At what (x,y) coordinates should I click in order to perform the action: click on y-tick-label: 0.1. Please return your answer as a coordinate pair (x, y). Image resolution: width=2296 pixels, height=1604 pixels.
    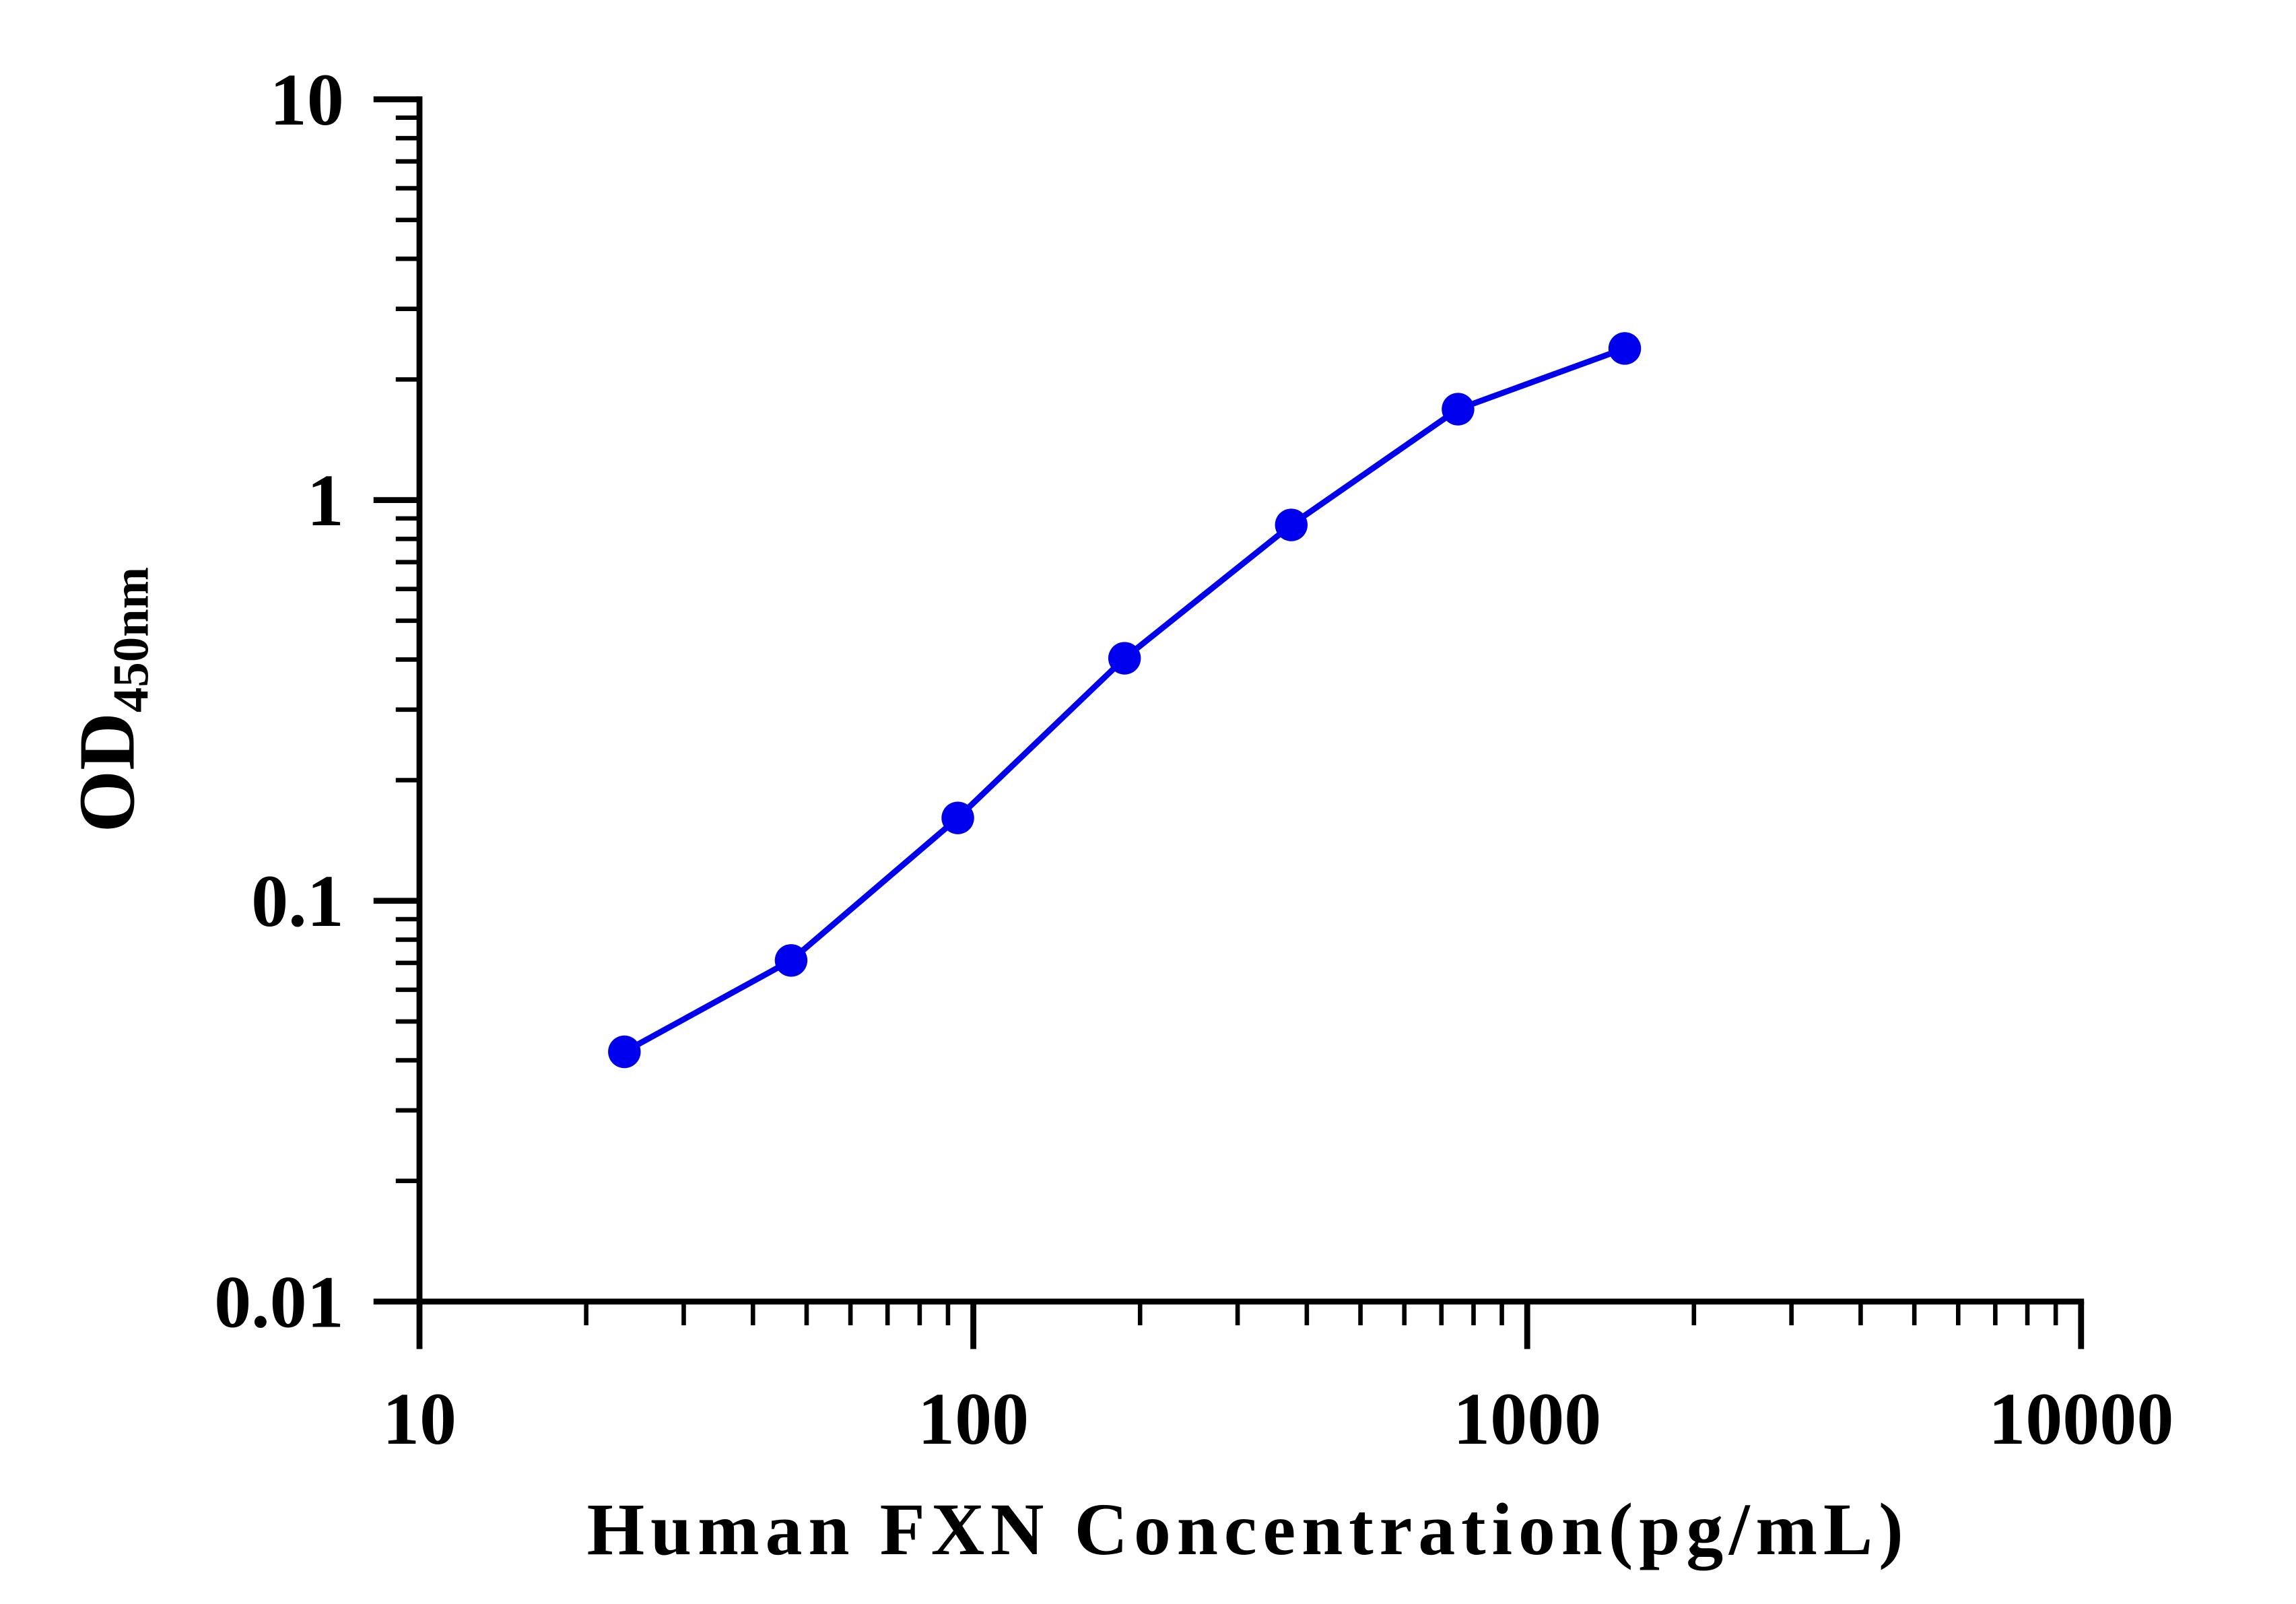
    Looking at the image, I should click on (297, 901).